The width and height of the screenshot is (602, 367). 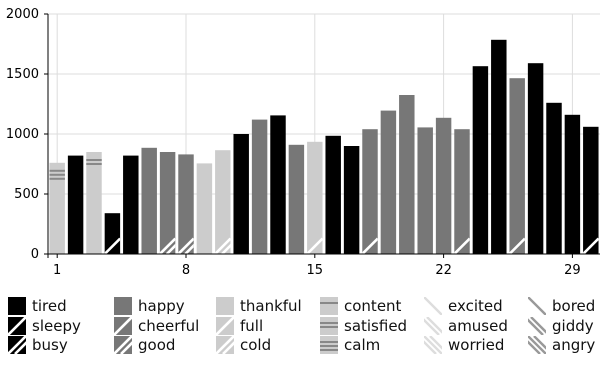 What do you see at coordinates (373, 306) in the screenshot?
I see `legend-label: content` at bounding box center [373, 306].